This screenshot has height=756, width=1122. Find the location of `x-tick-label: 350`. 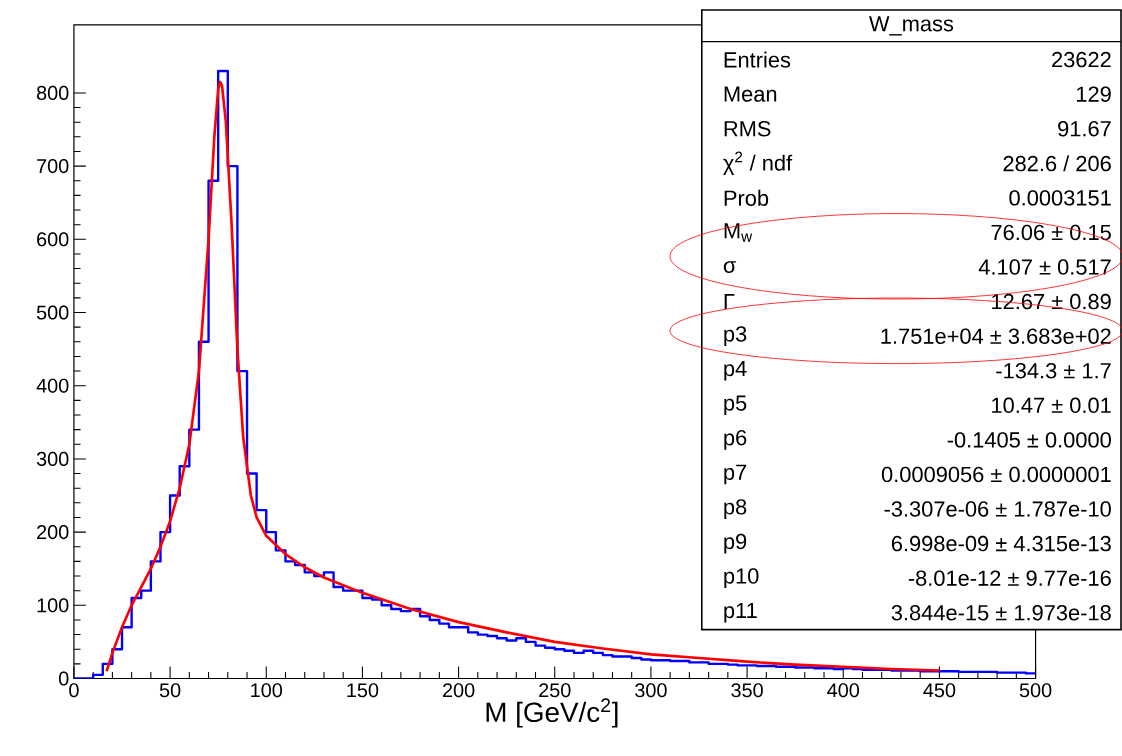

x-tick-label: 350 is located at coordinates (747, 690).